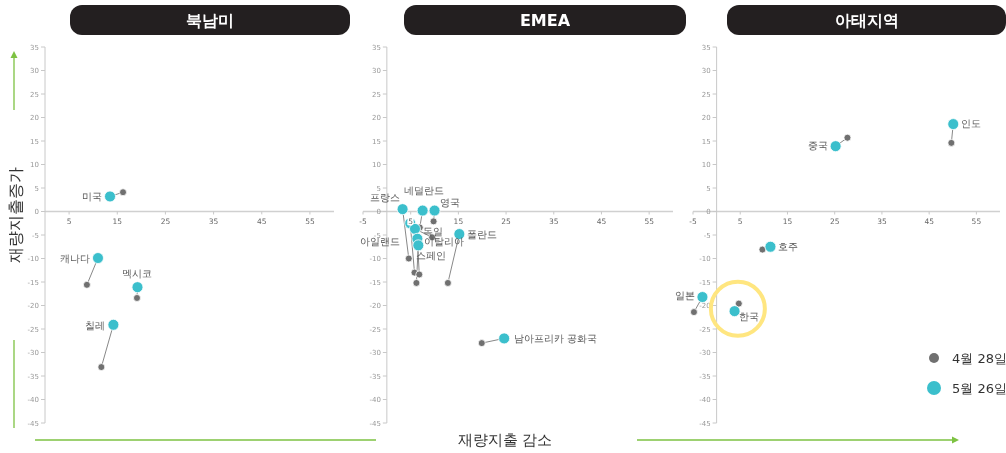 The width and height of the screenshot is (1006, 453). I want to click on annotation: 일본, so click(685, 296).